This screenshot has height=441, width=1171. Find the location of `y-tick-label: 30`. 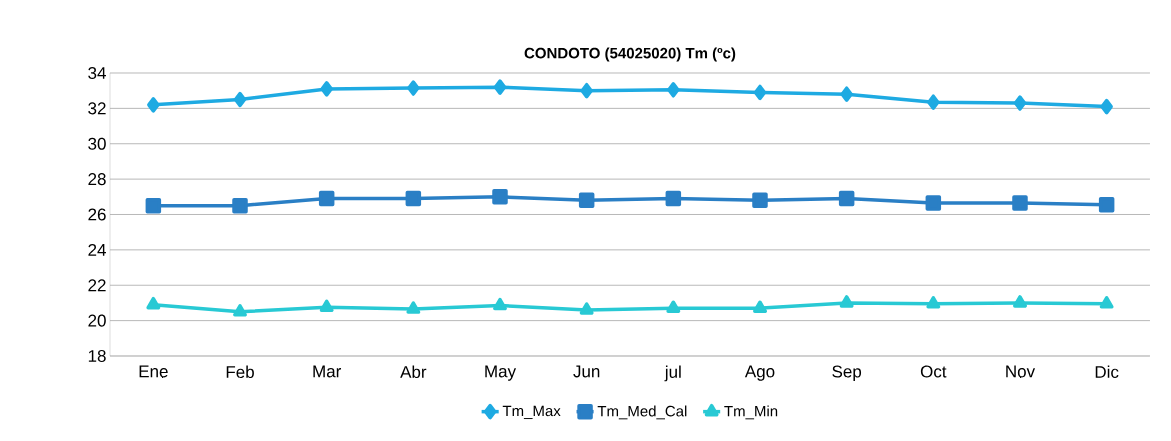

y-tick-label: 30 is located at coordinates (97, 143).